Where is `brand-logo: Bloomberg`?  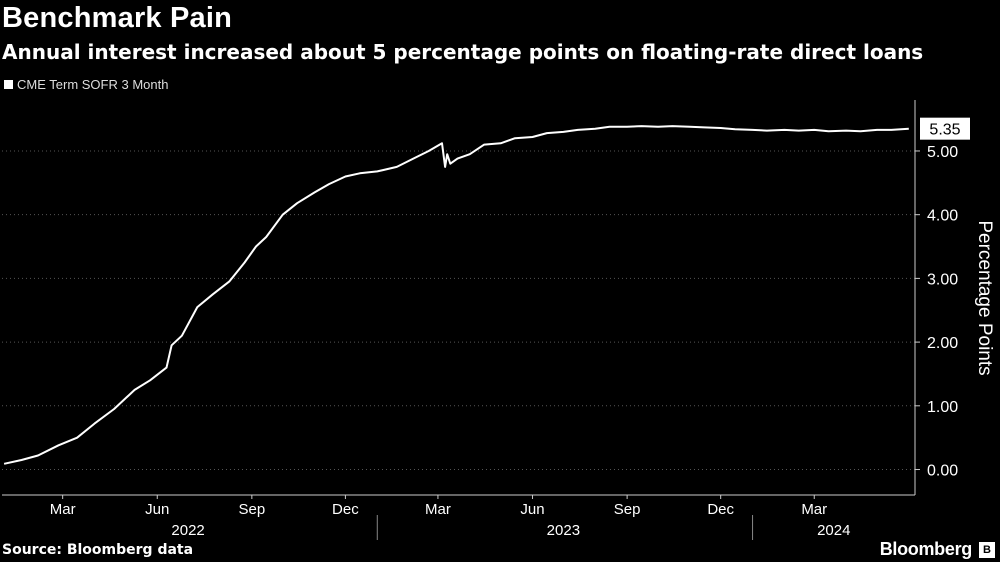
brand-logo: Bloomberg is located at coordinates (926, 549).